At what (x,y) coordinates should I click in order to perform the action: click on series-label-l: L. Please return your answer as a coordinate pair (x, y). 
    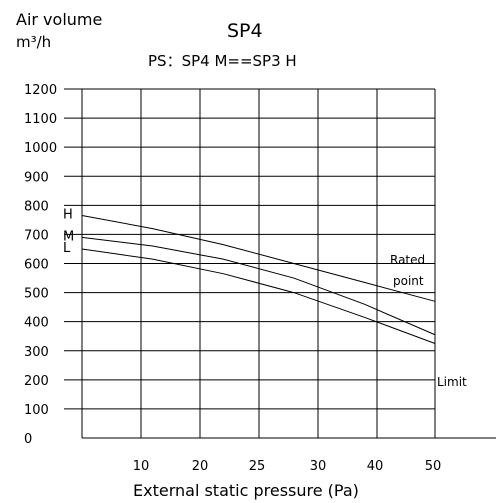
    Looking at the image, I should click on (67, 248).